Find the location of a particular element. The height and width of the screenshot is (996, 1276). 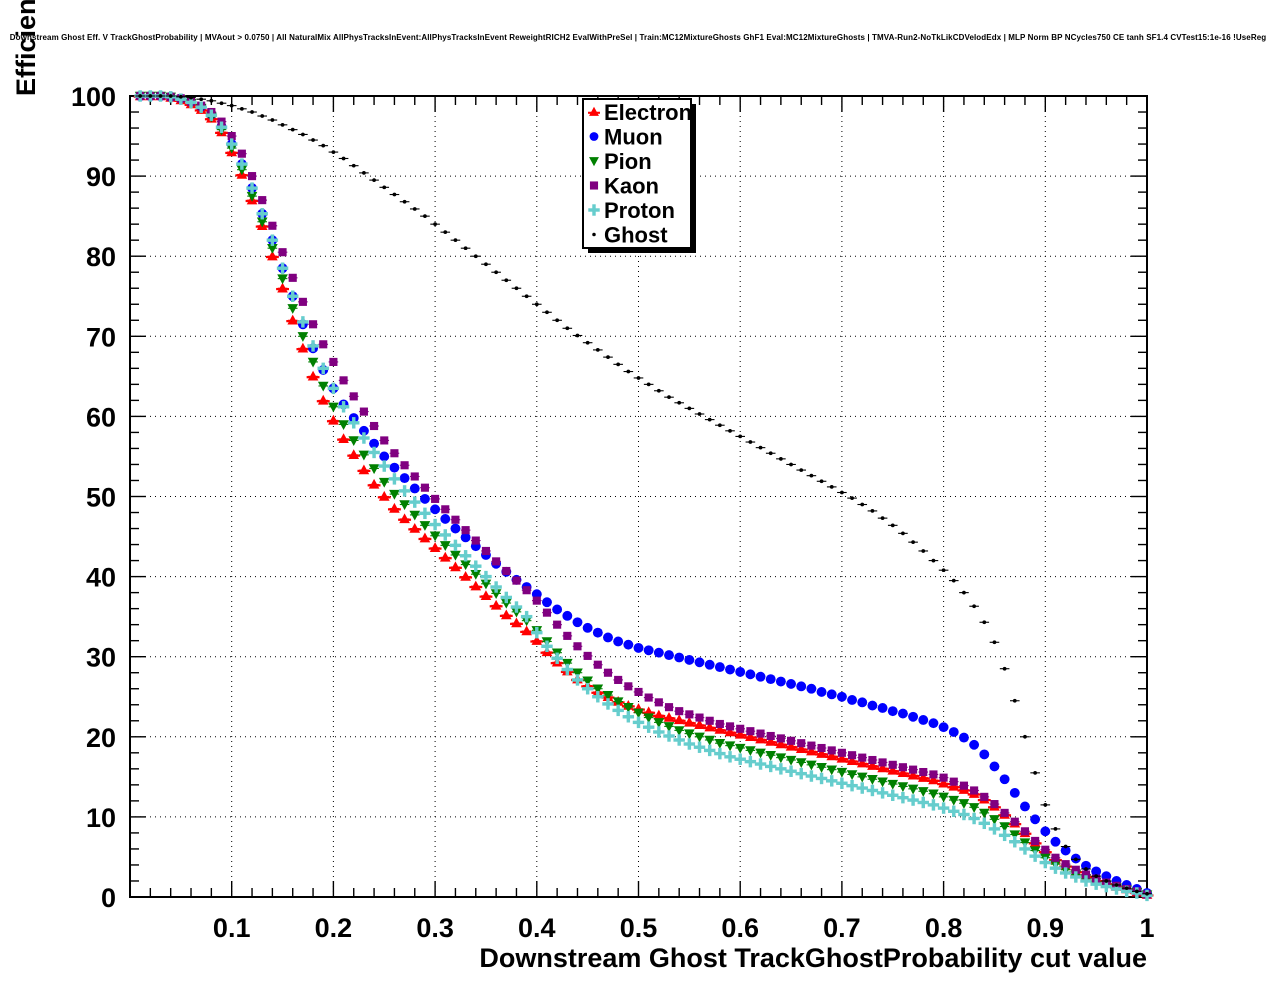

legend-item-pion: Pion is located at coordinates (620, 161).